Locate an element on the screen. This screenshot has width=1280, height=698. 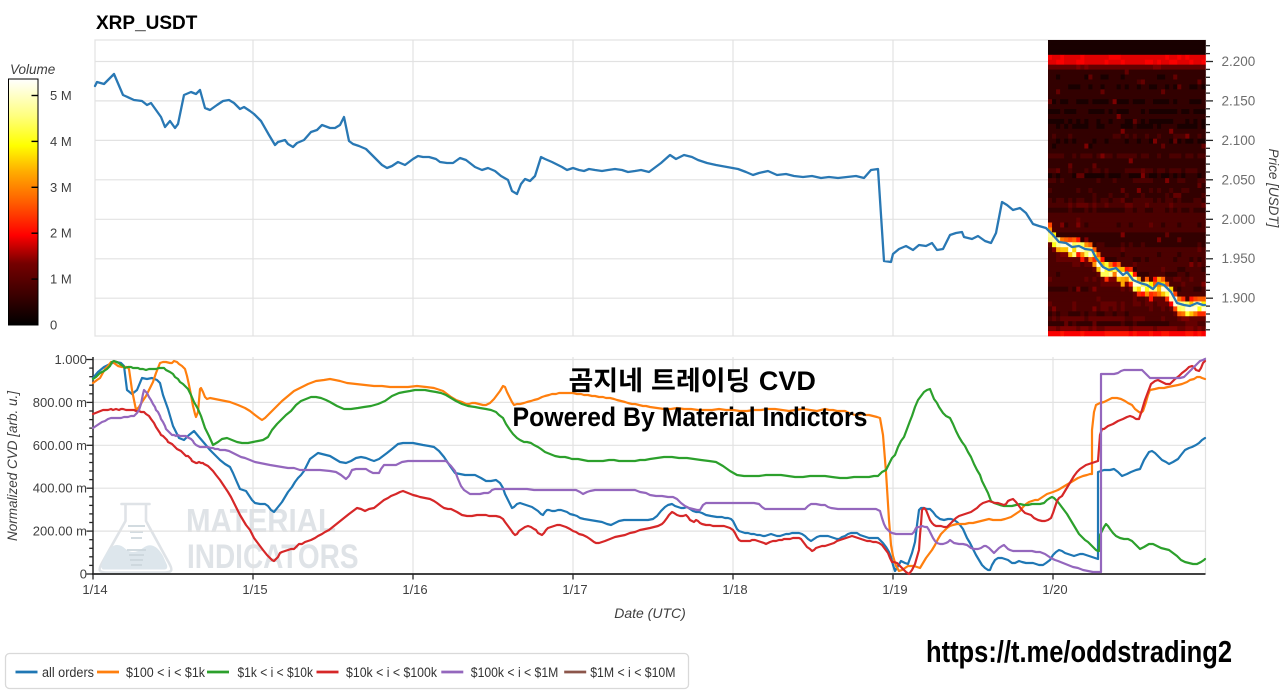
svg-text: 1/18 is located at coordinates (734, 589).